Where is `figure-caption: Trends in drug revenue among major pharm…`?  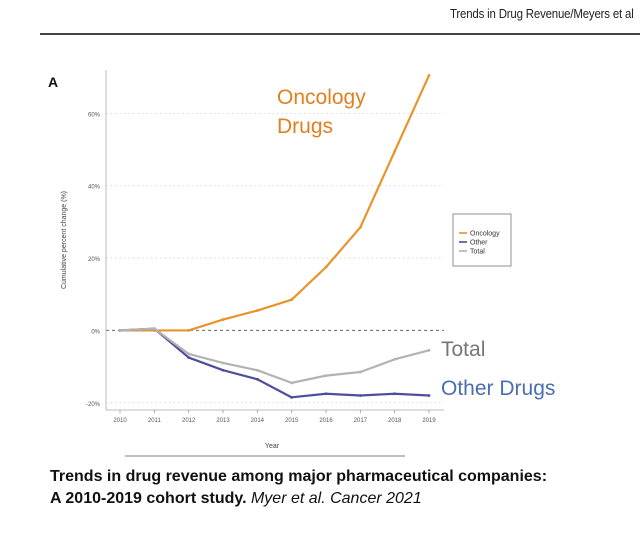 figure-caption: Trends in drug revenue among major pharm… is located at coordinates (298, 488).